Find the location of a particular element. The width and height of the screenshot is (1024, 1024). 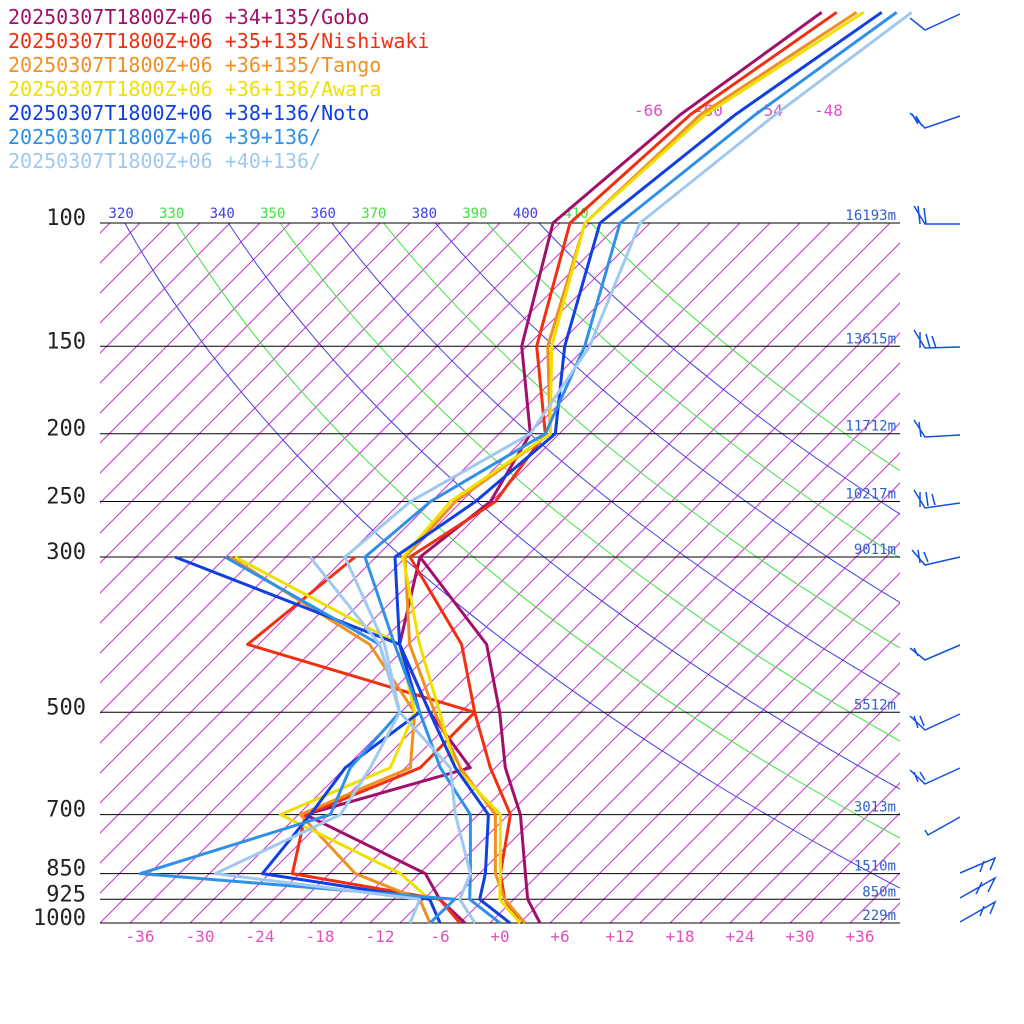

theta-label: 330 is located at coordinates (171, 214).